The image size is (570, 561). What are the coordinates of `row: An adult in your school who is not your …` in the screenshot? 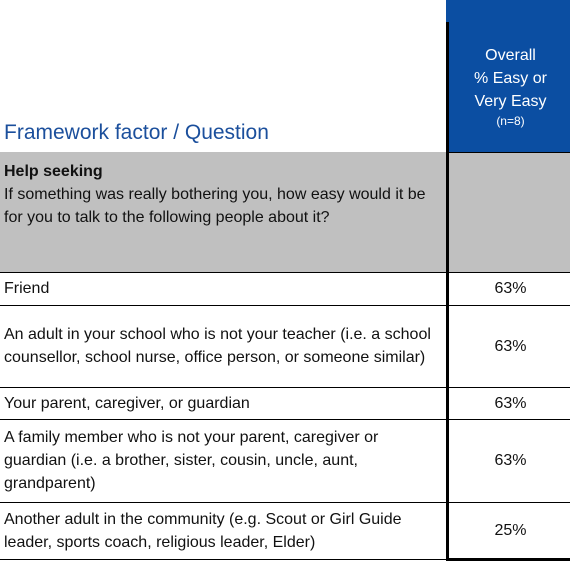 It's located at (285, 346).